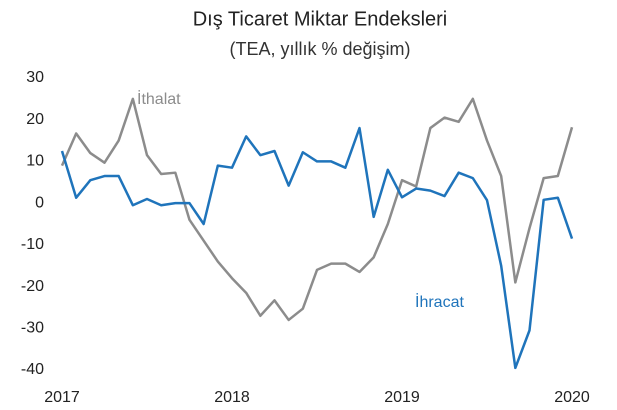  Describe the element at coordinates (32, 244) in the screenshot. I see `y-tick-label: -10` at that location.